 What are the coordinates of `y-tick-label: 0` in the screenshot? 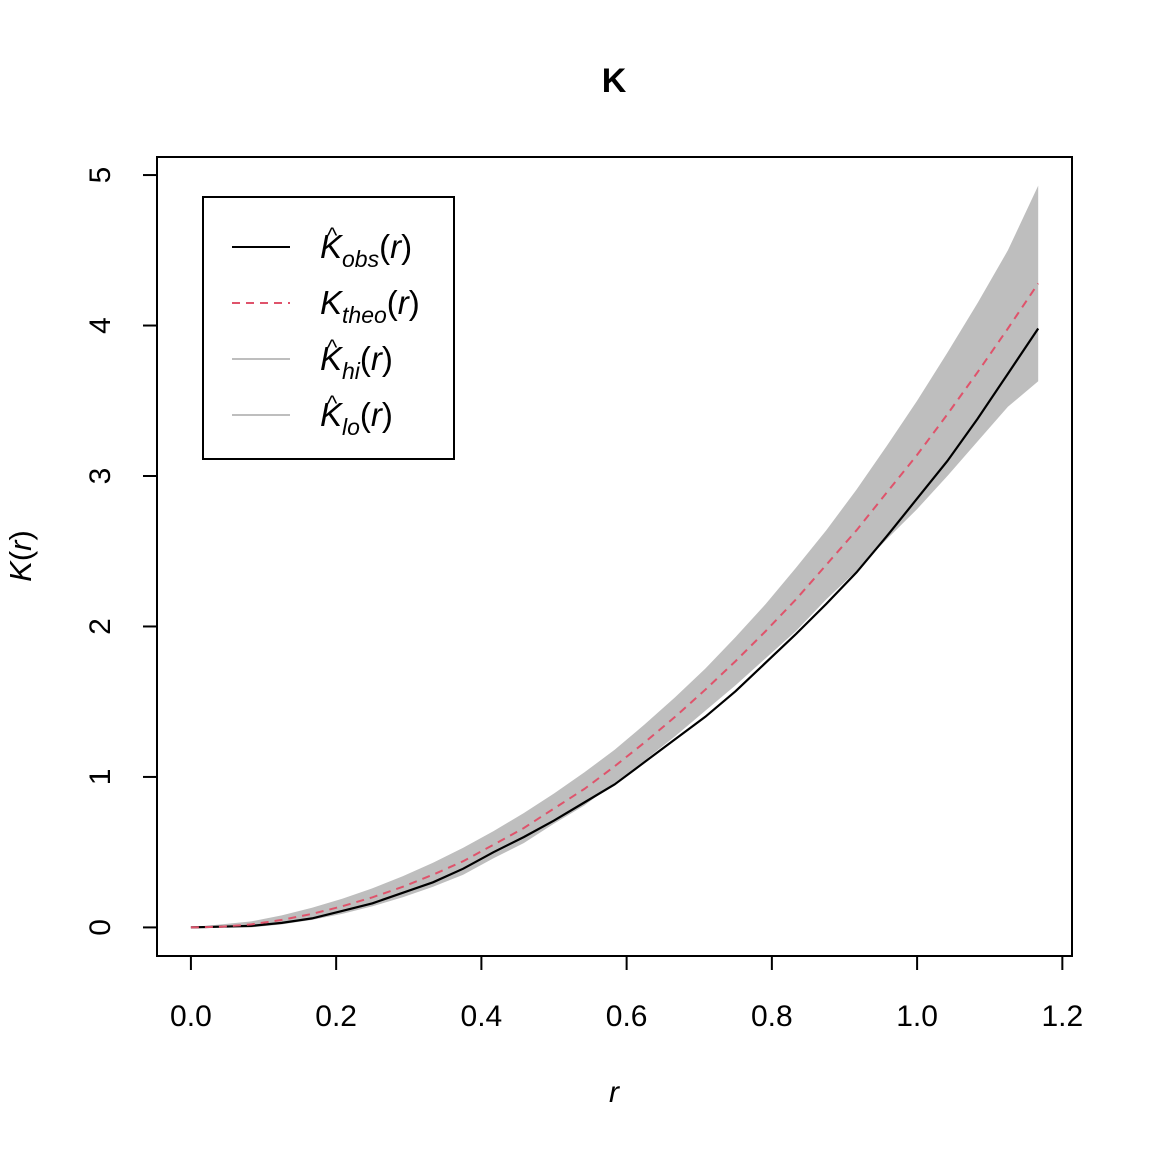 It's located at (100, 927).